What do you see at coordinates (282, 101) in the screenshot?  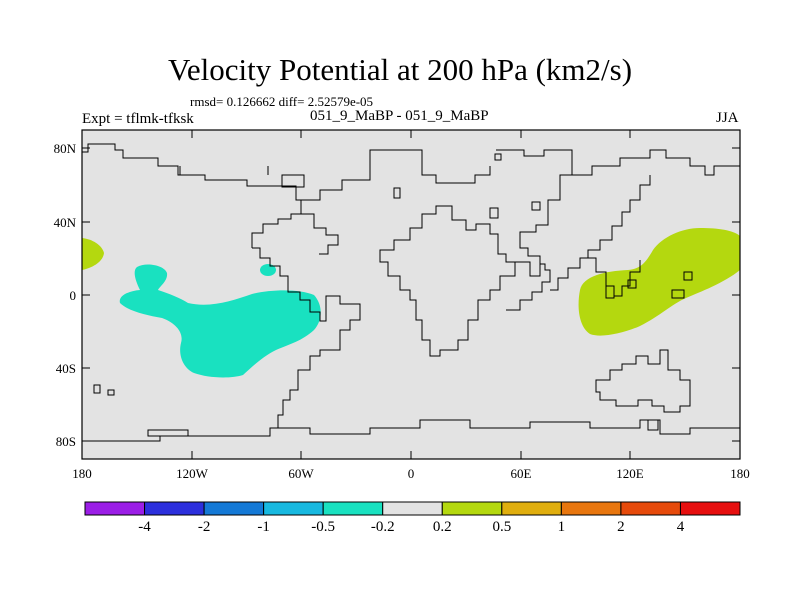 I see `stats-text: rmsd= 0.126662 diff= 2.52579e-05` at bounding box center [282, 101].